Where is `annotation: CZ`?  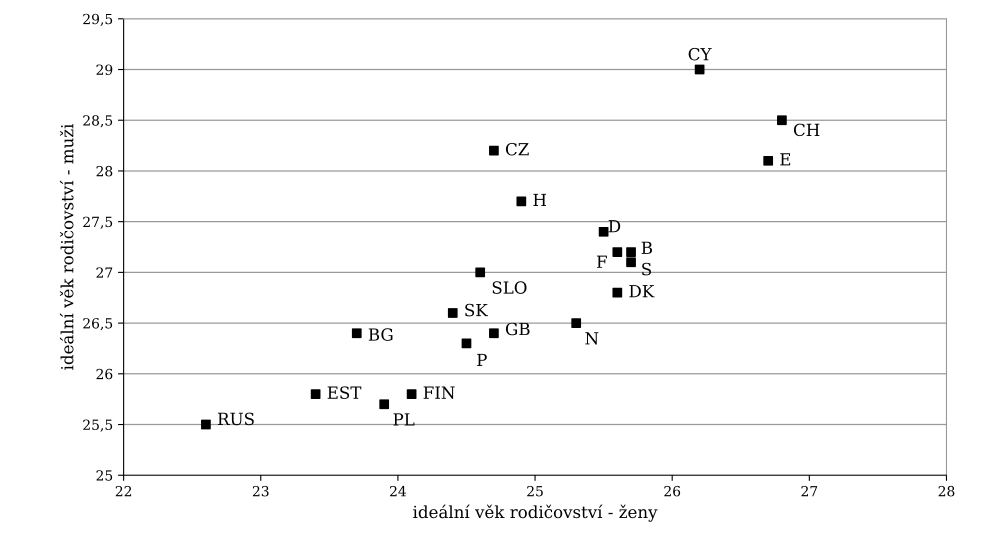 annotation: CZ is located at coordinates (517, 149).